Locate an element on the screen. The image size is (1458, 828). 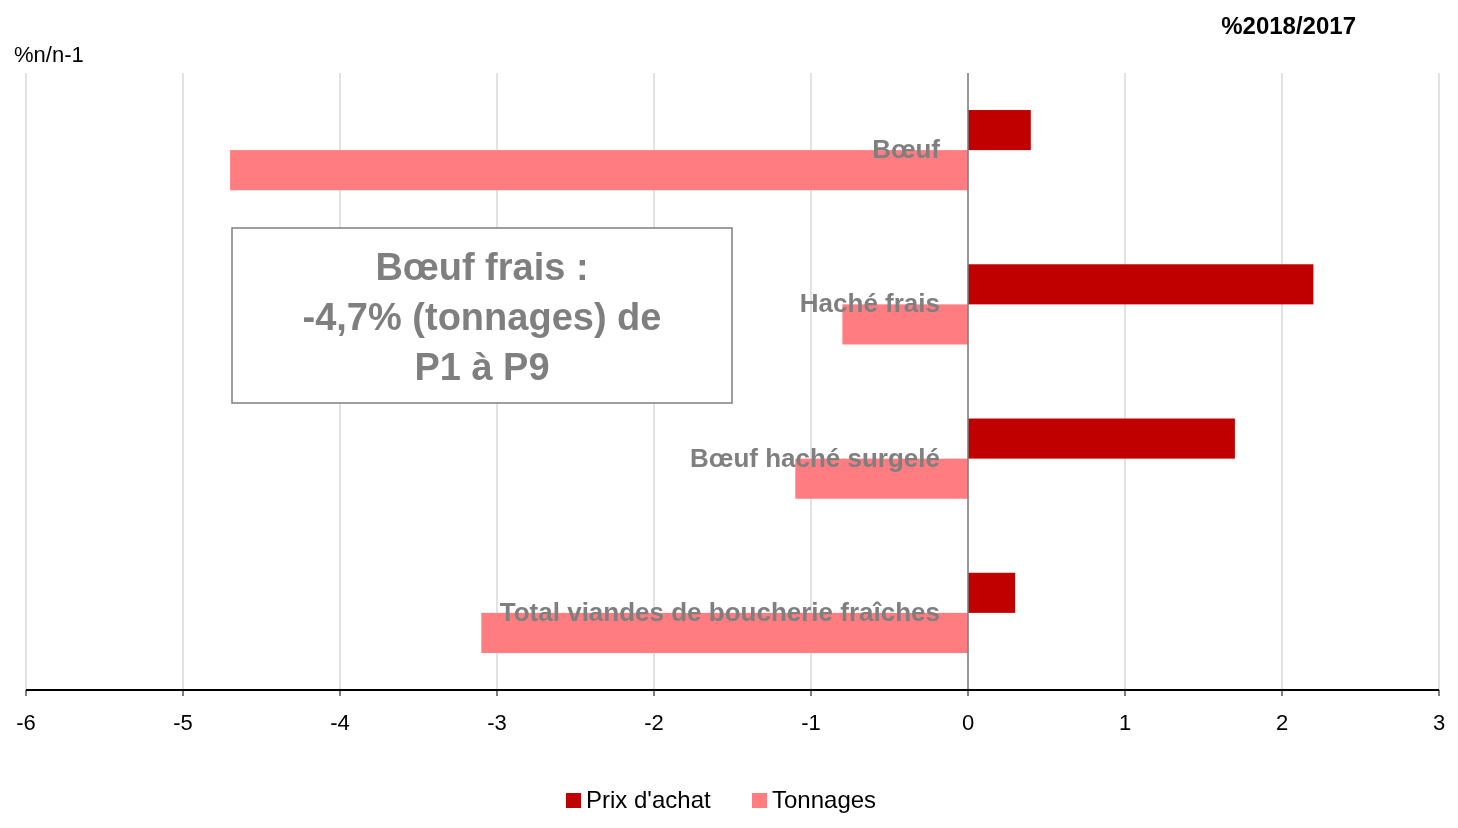
text-box: Bœuf frais : -4,7% (tonnages) de P1 à P9 is located at coordinates (482, 315).